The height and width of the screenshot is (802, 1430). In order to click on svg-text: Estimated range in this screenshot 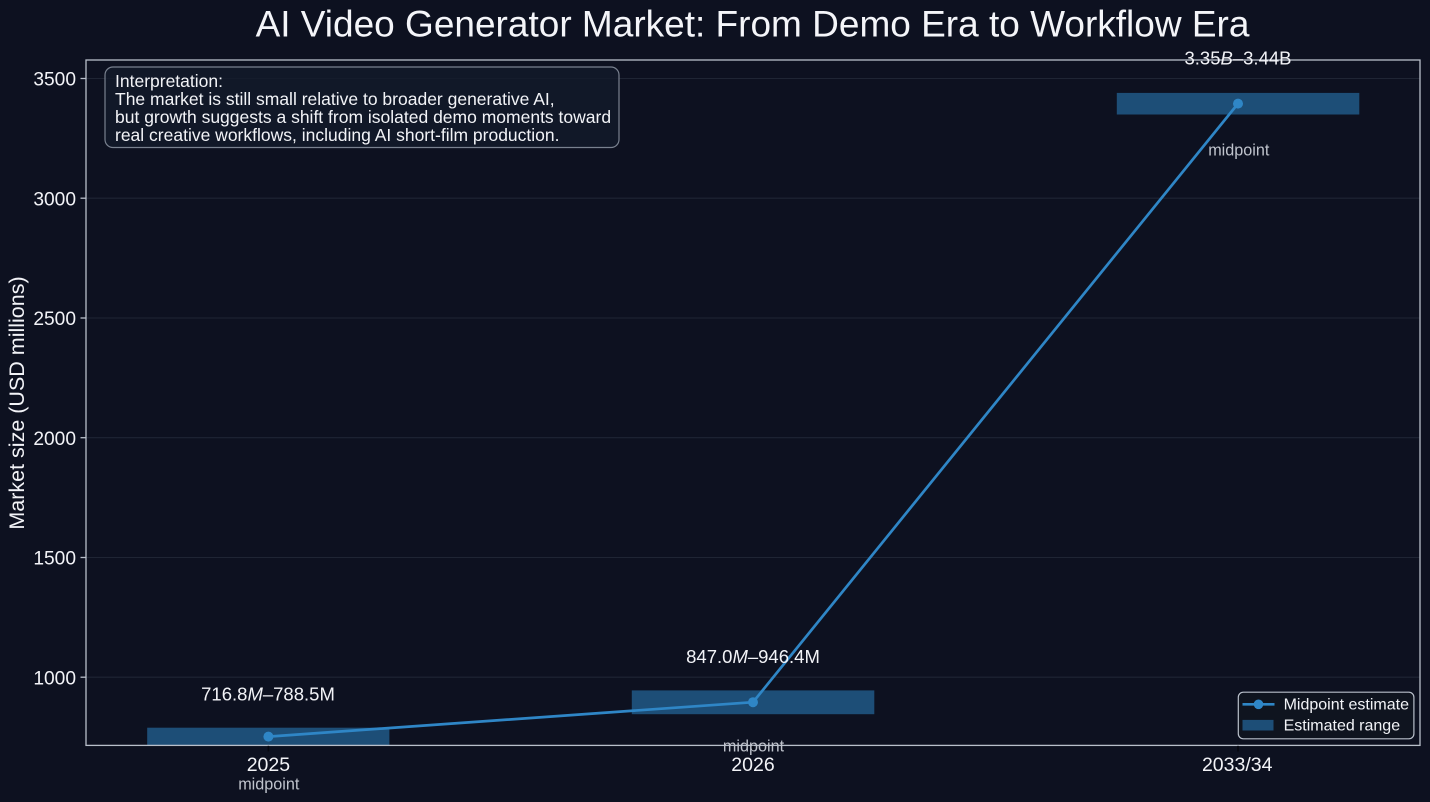, I will do `click(1342, 725)`.